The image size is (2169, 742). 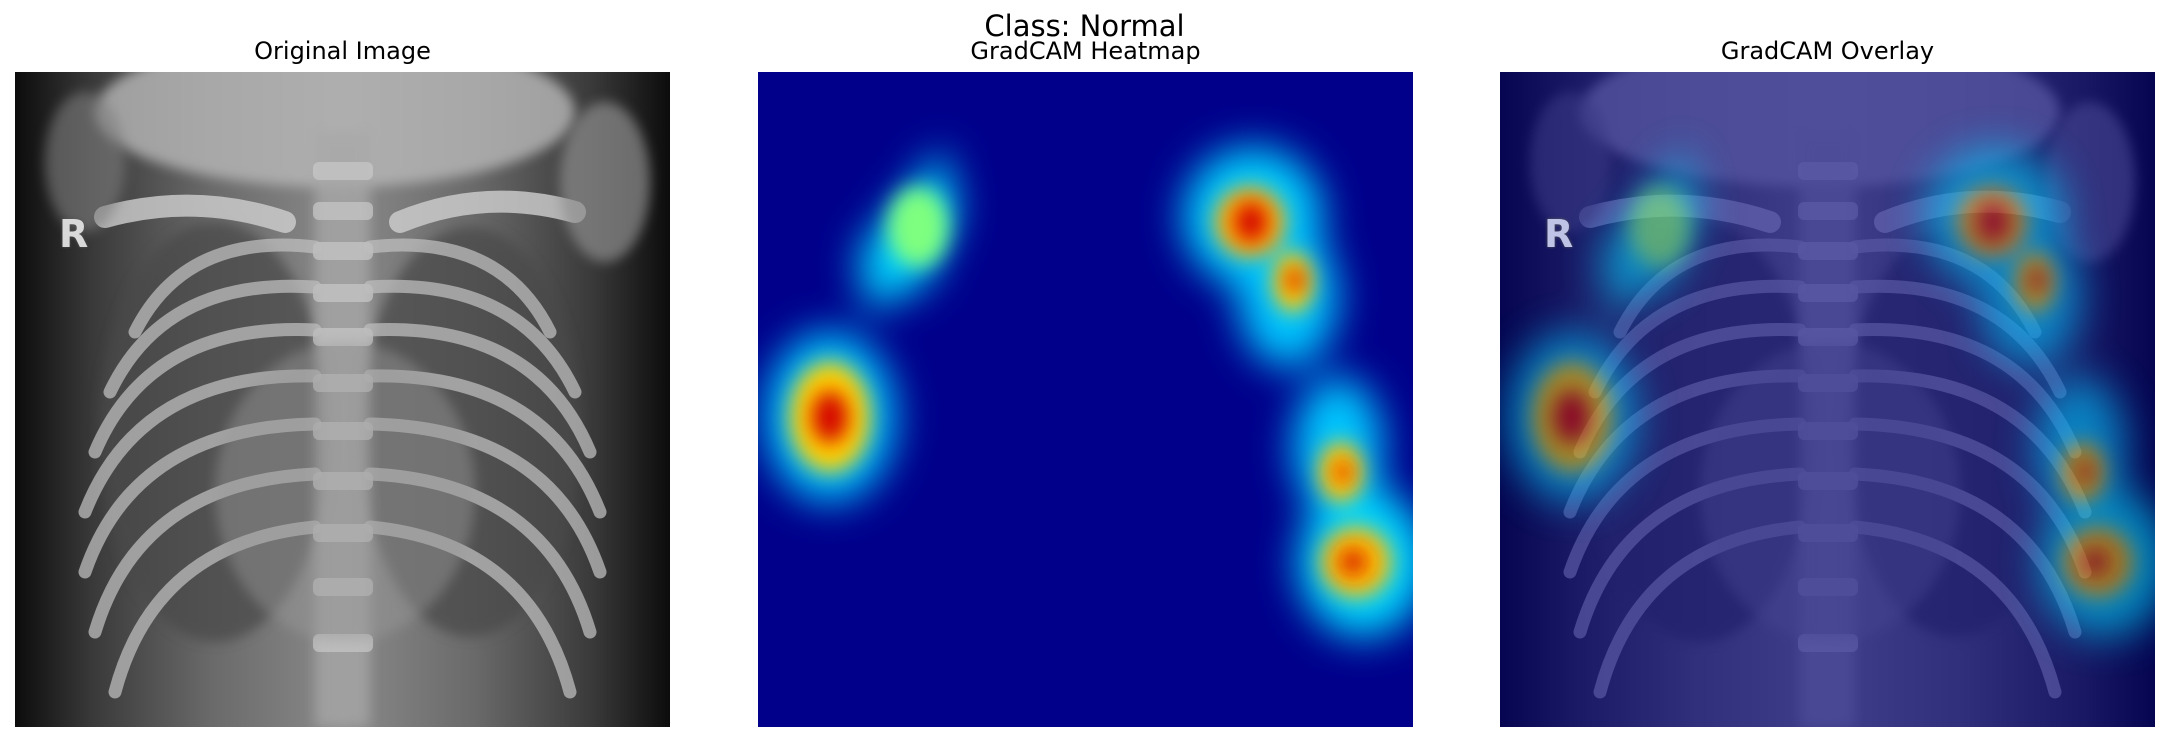 What do you see at coordinates (1084, 26) in the screenshot?
I see `figure-title: Class: Normal` at bounding box center [1084, 26].